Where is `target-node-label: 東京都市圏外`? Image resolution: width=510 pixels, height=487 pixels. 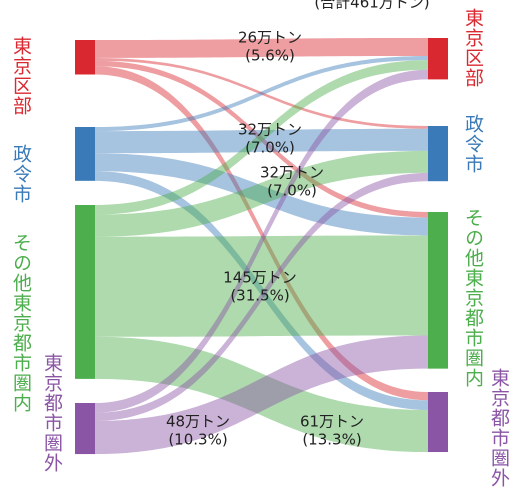 target-node-label: 東京都市圏外 is located at coordinates (499, 427).